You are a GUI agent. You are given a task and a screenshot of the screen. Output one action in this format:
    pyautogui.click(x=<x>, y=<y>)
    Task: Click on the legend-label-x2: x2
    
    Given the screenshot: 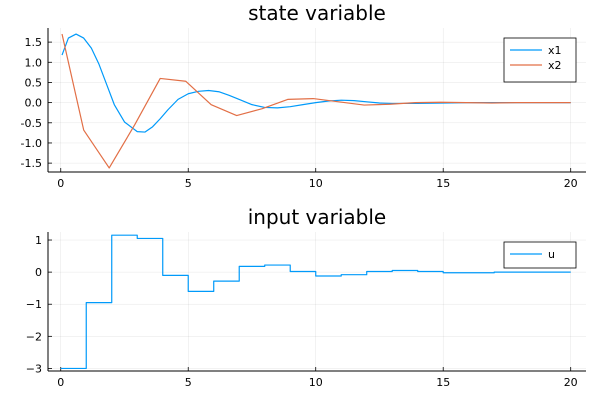 What is the action you would take?
    pyautogui.click(x=555, y=65)
    